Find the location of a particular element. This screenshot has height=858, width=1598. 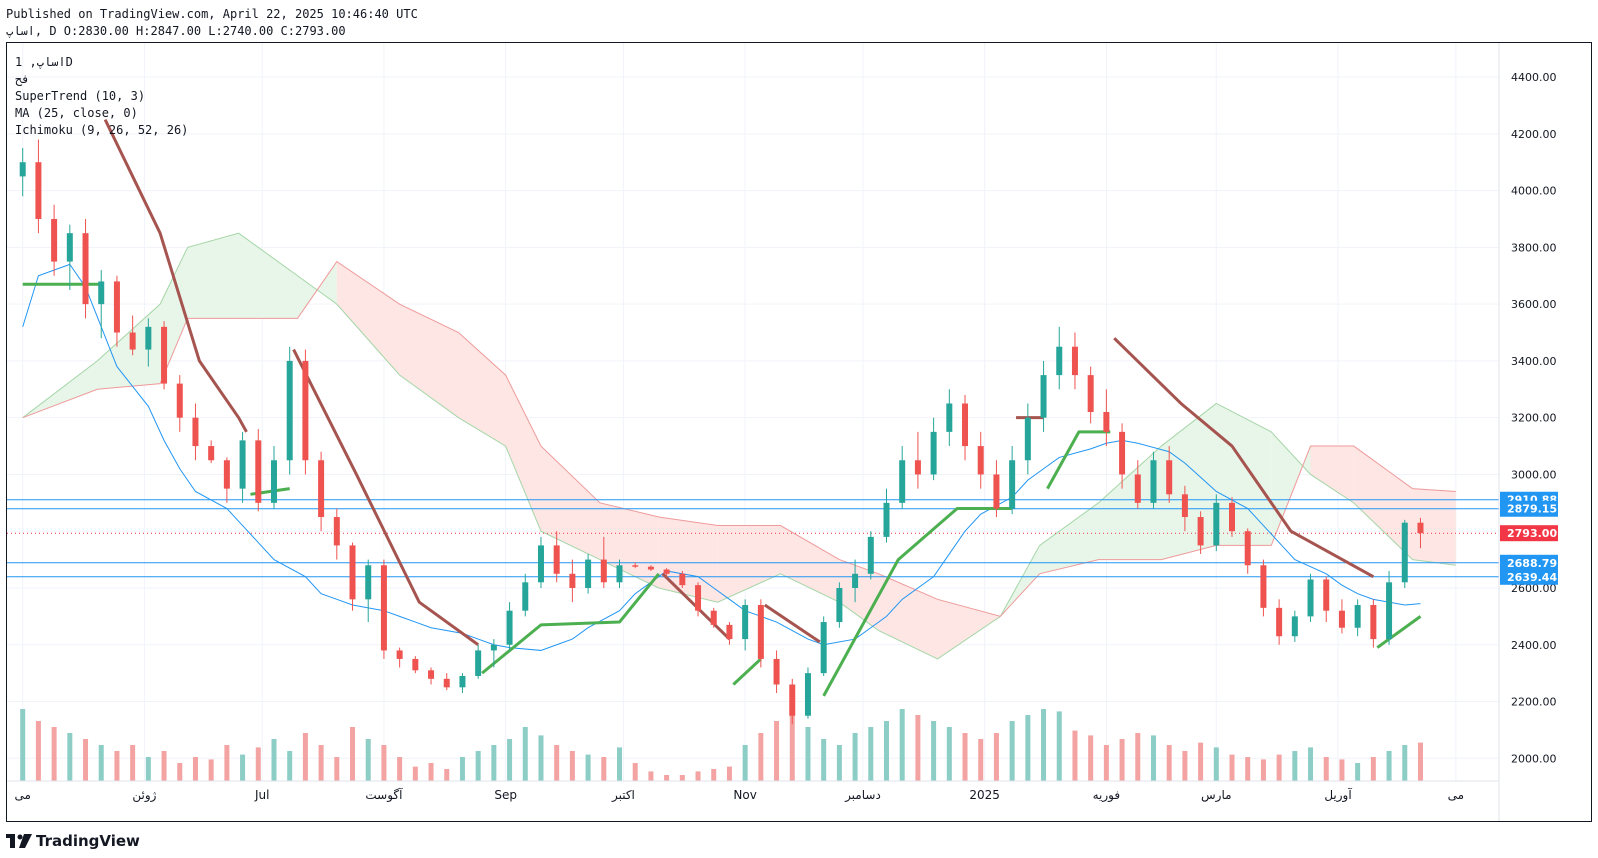

price-tick-label: 4400.00 is located at coordinates (1534, 77).